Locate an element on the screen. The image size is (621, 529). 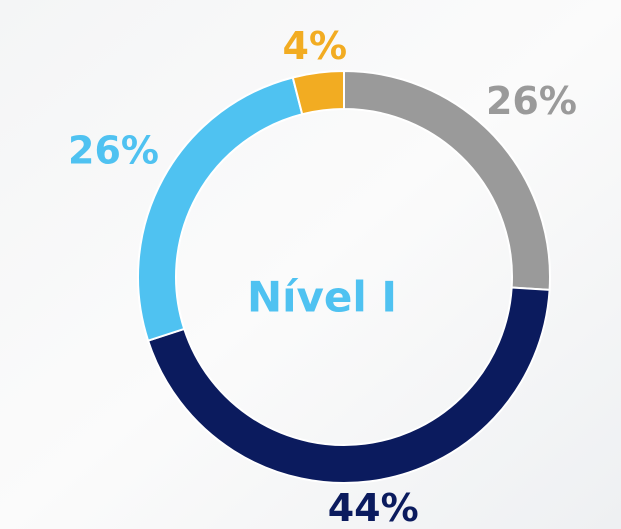
value-label: 4% is located at coordinates (315, 46).